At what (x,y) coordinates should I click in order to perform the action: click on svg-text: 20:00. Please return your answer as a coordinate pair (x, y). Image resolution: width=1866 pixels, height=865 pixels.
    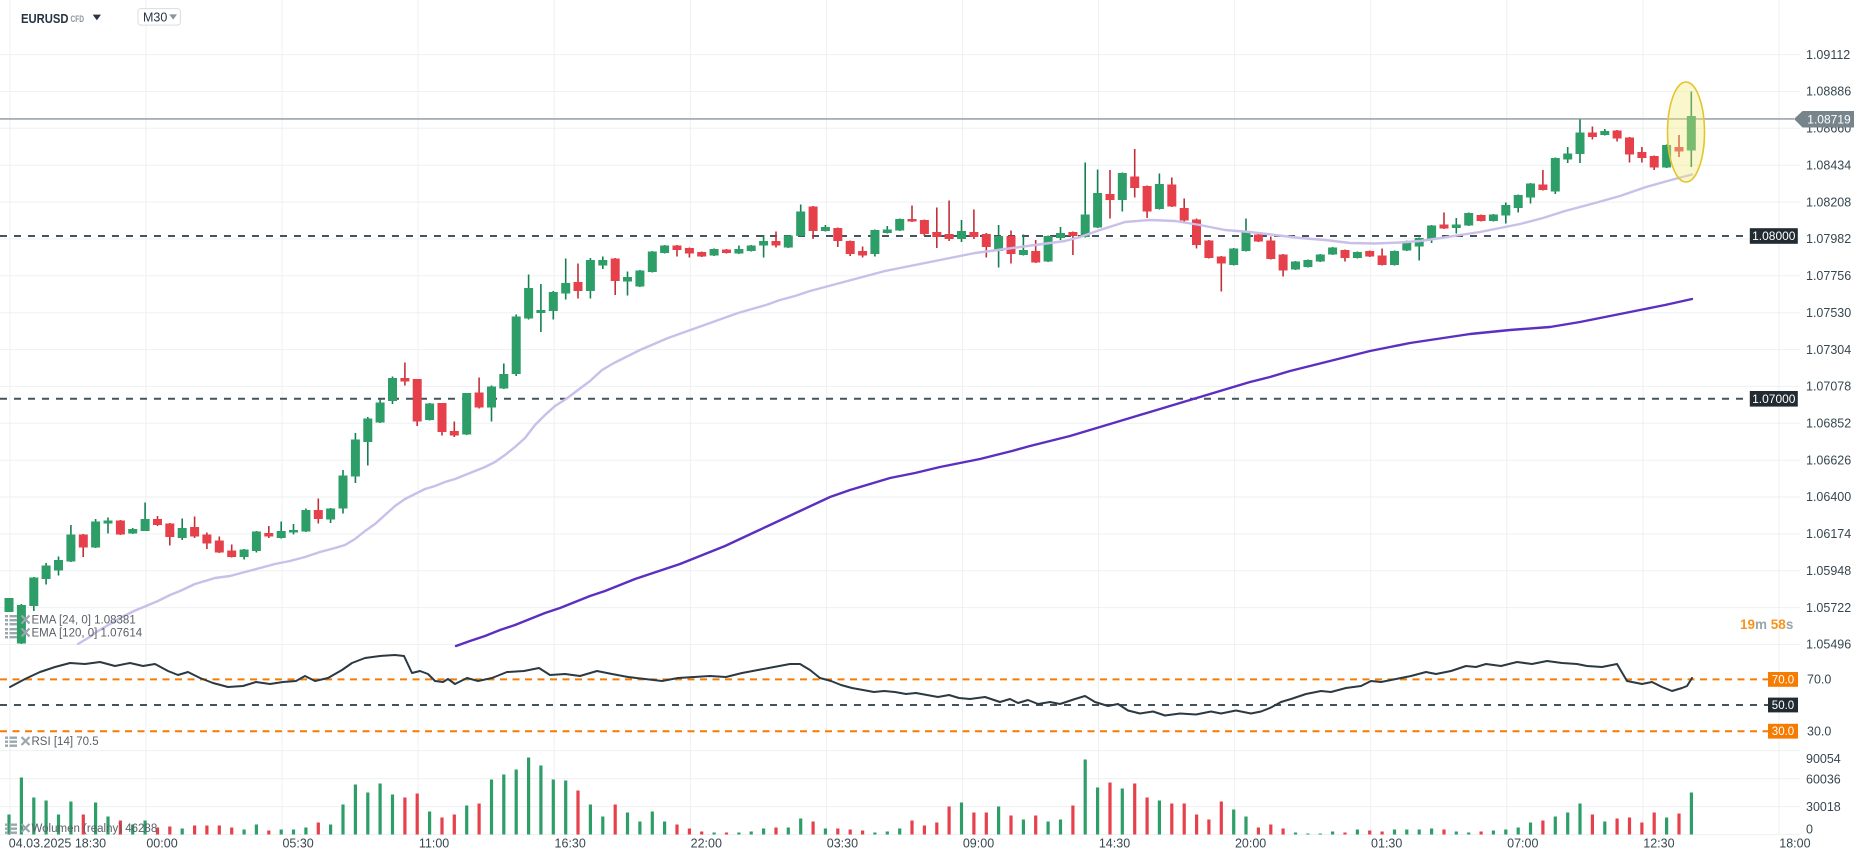
    Looking at the image, I should click on (1250, 843).